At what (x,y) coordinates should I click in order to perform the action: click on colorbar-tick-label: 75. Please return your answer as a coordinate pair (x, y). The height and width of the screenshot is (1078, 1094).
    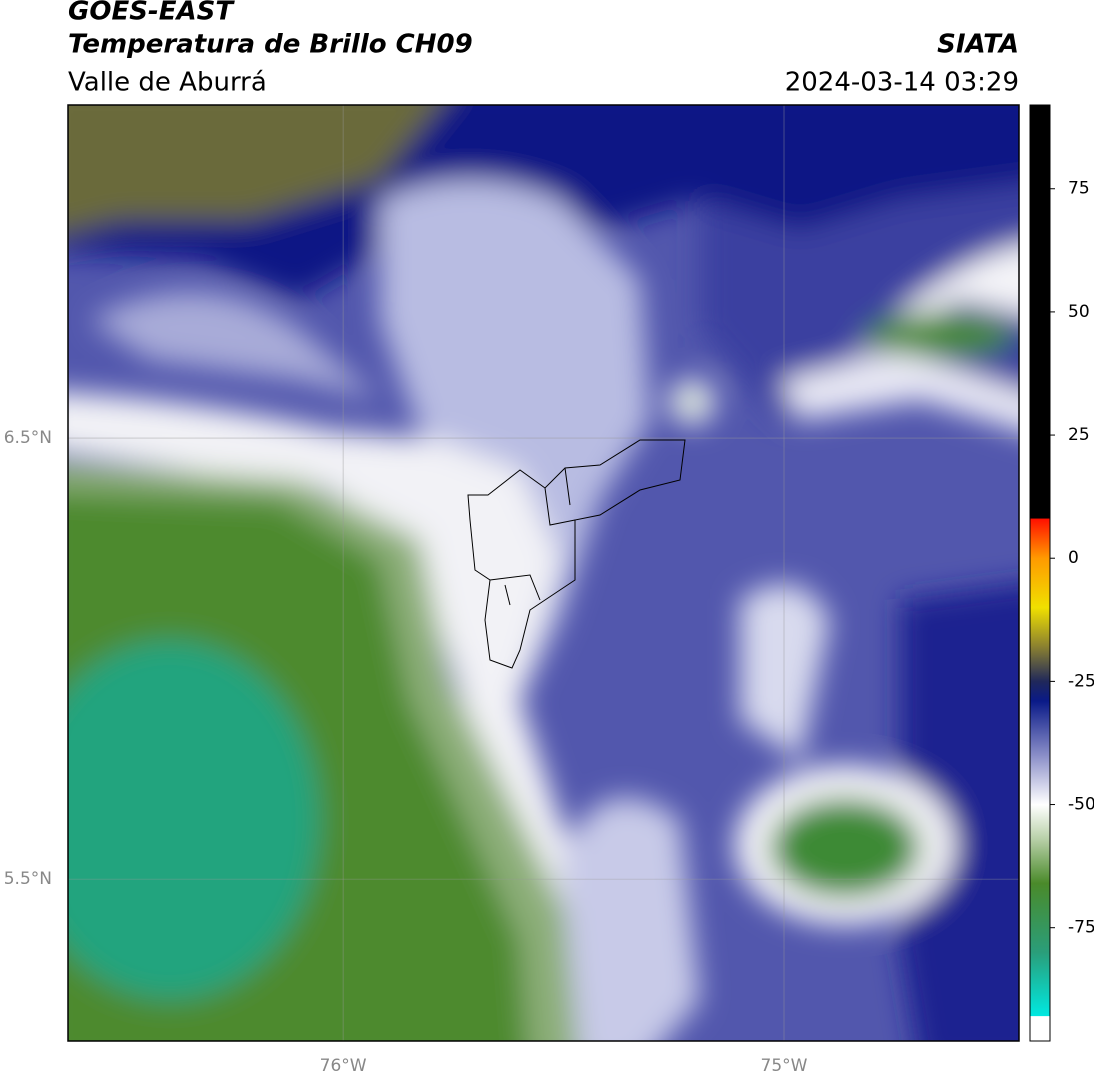
    Looking at the image, I should click on (1079, 189).